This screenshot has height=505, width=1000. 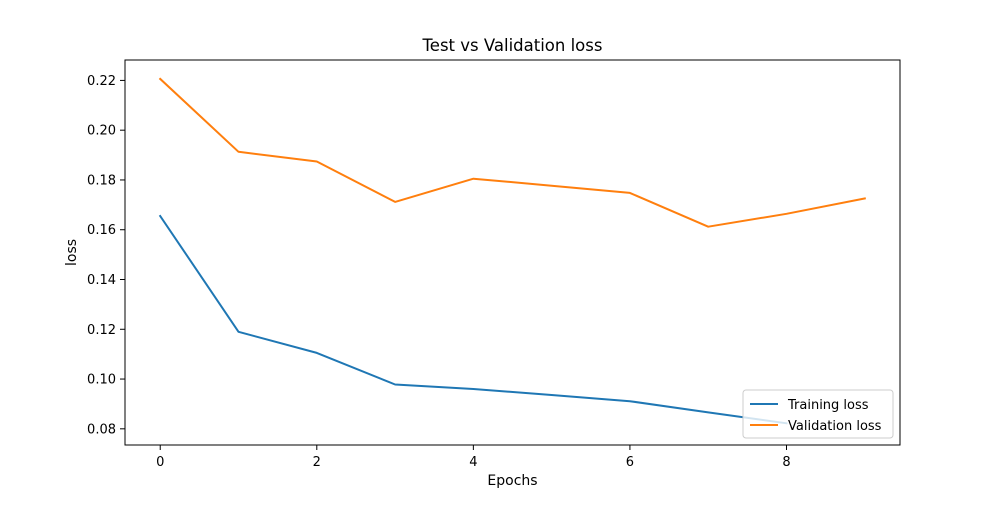 I want to click on legend-label-validation: Validation loss, so click(x=835, y=426).